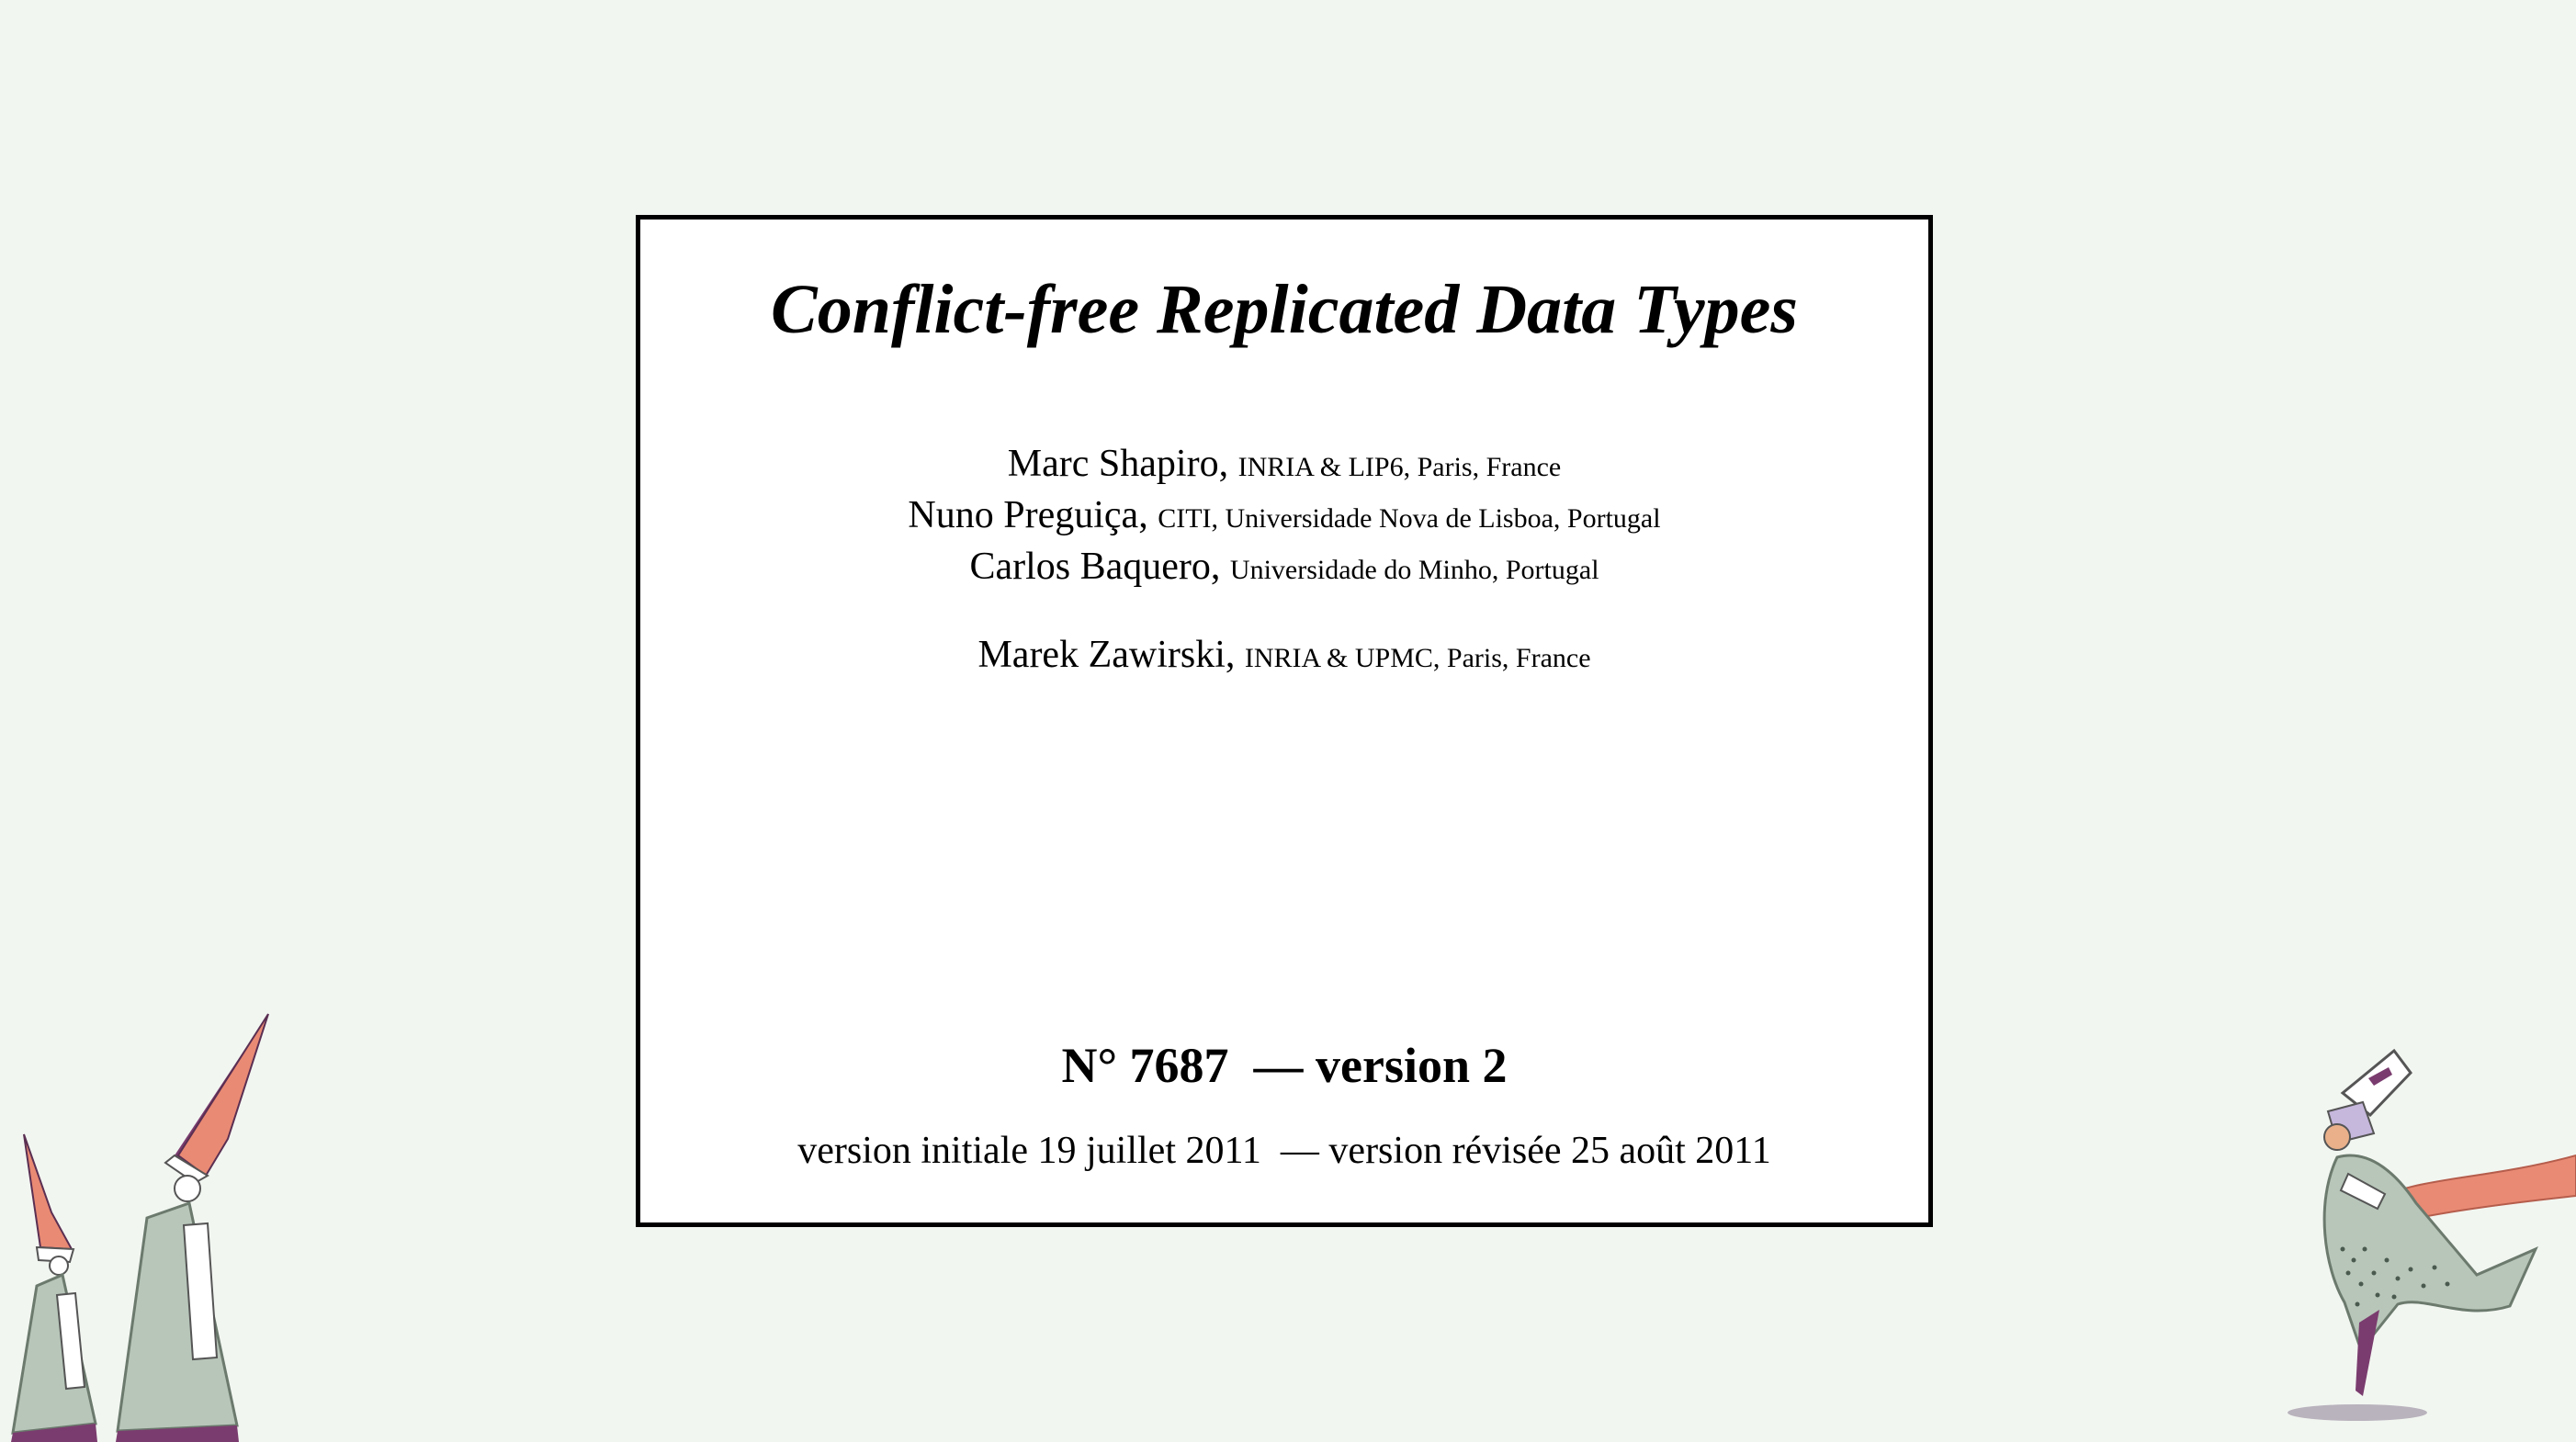 The height and width of the screenshot is (1442, 2576). What do you see at coordinates (2395, 1276) in the screenshot?
I see `dot-texture` at bounding box center [2395, 1276].